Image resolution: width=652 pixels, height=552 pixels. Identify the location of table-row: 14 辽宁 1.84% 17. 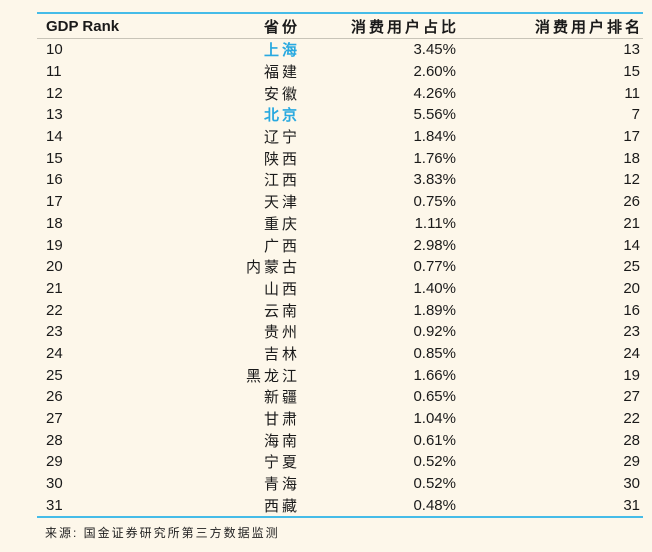
(340, 137).